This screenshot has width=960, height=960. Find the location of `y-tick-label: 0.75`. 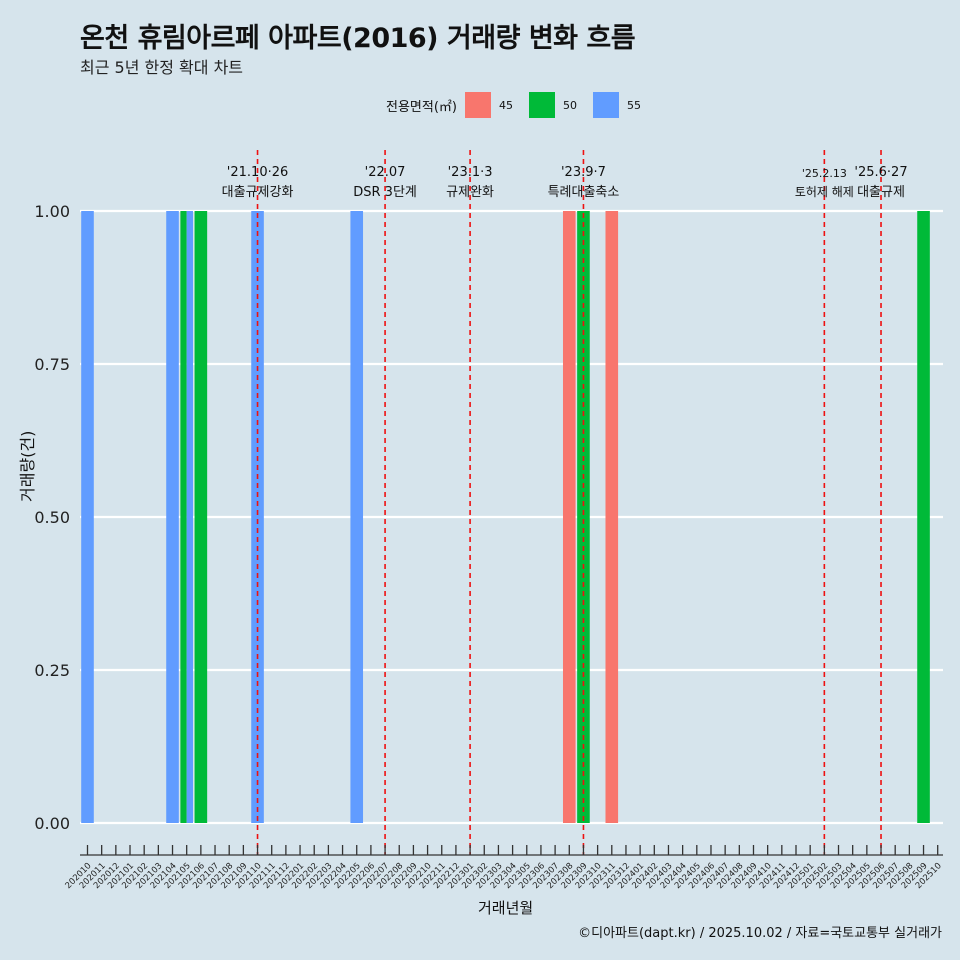

y-tick-label: 0.75 is located at coordinates (52, 364).